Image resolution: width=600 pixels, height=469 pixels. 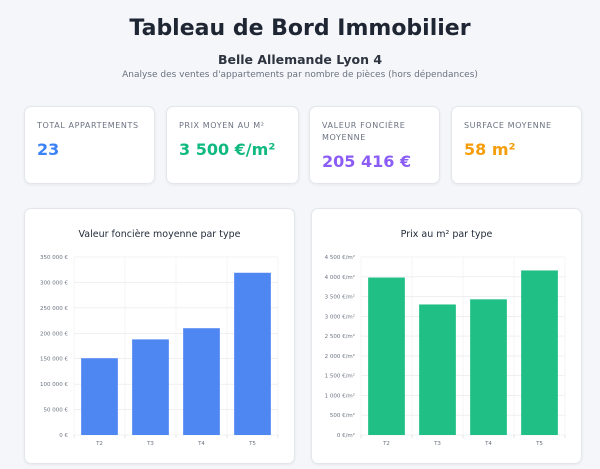 I want to click on y-tick-label: 2 500 €/m², so click(x=340, y=336).